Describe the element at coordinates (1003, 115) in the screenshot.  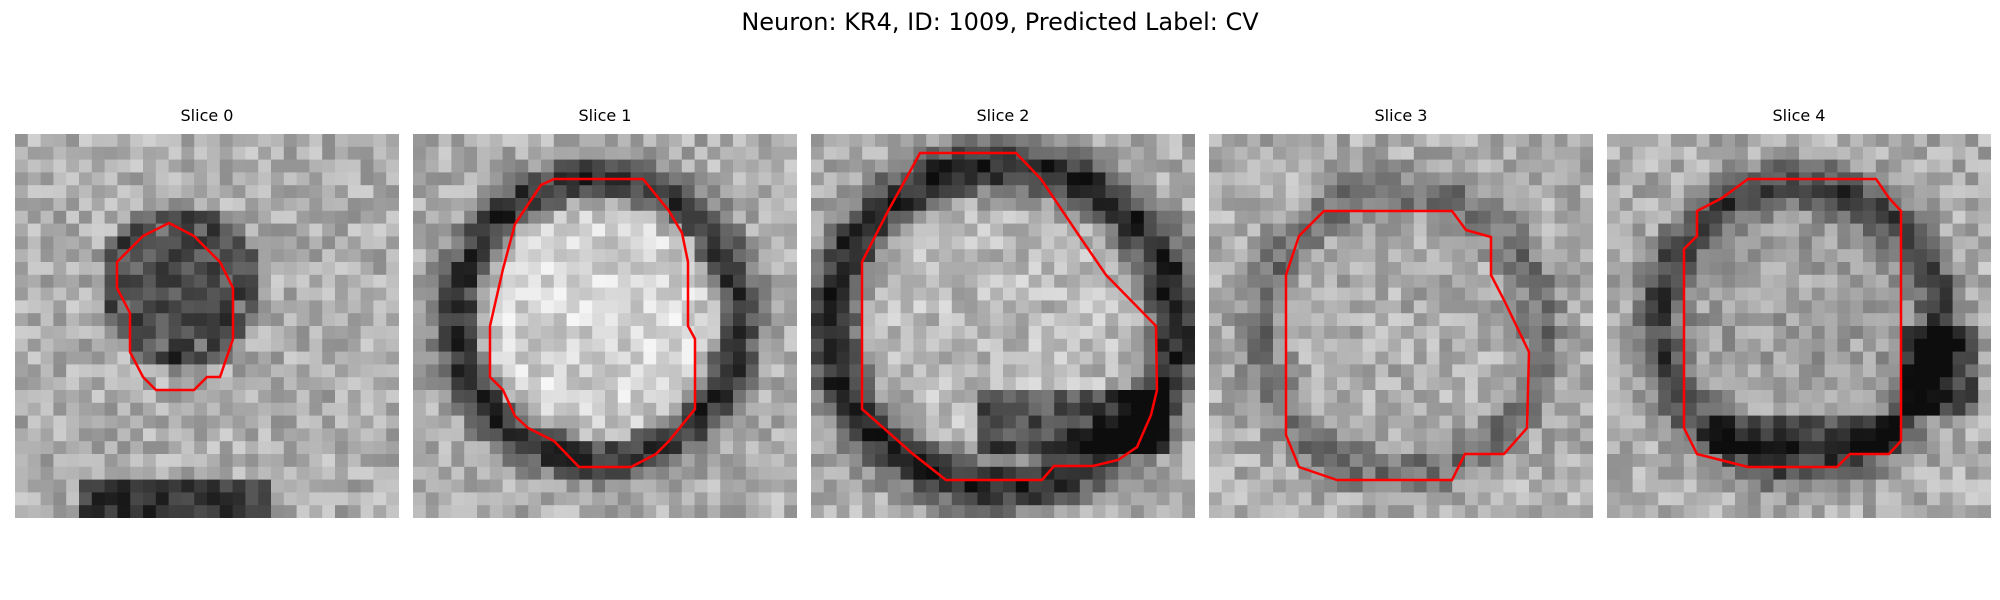
I see `slice-title-2: Slice 2` at that location.